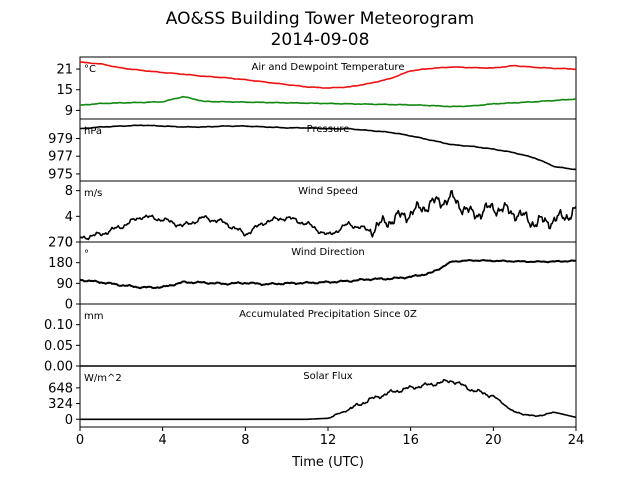 The height and width of the screenshot is (480, 640). Describe the element at coordinates (58, 367) in the screenshot. I see `y-tick-label: 0.00` at that location.